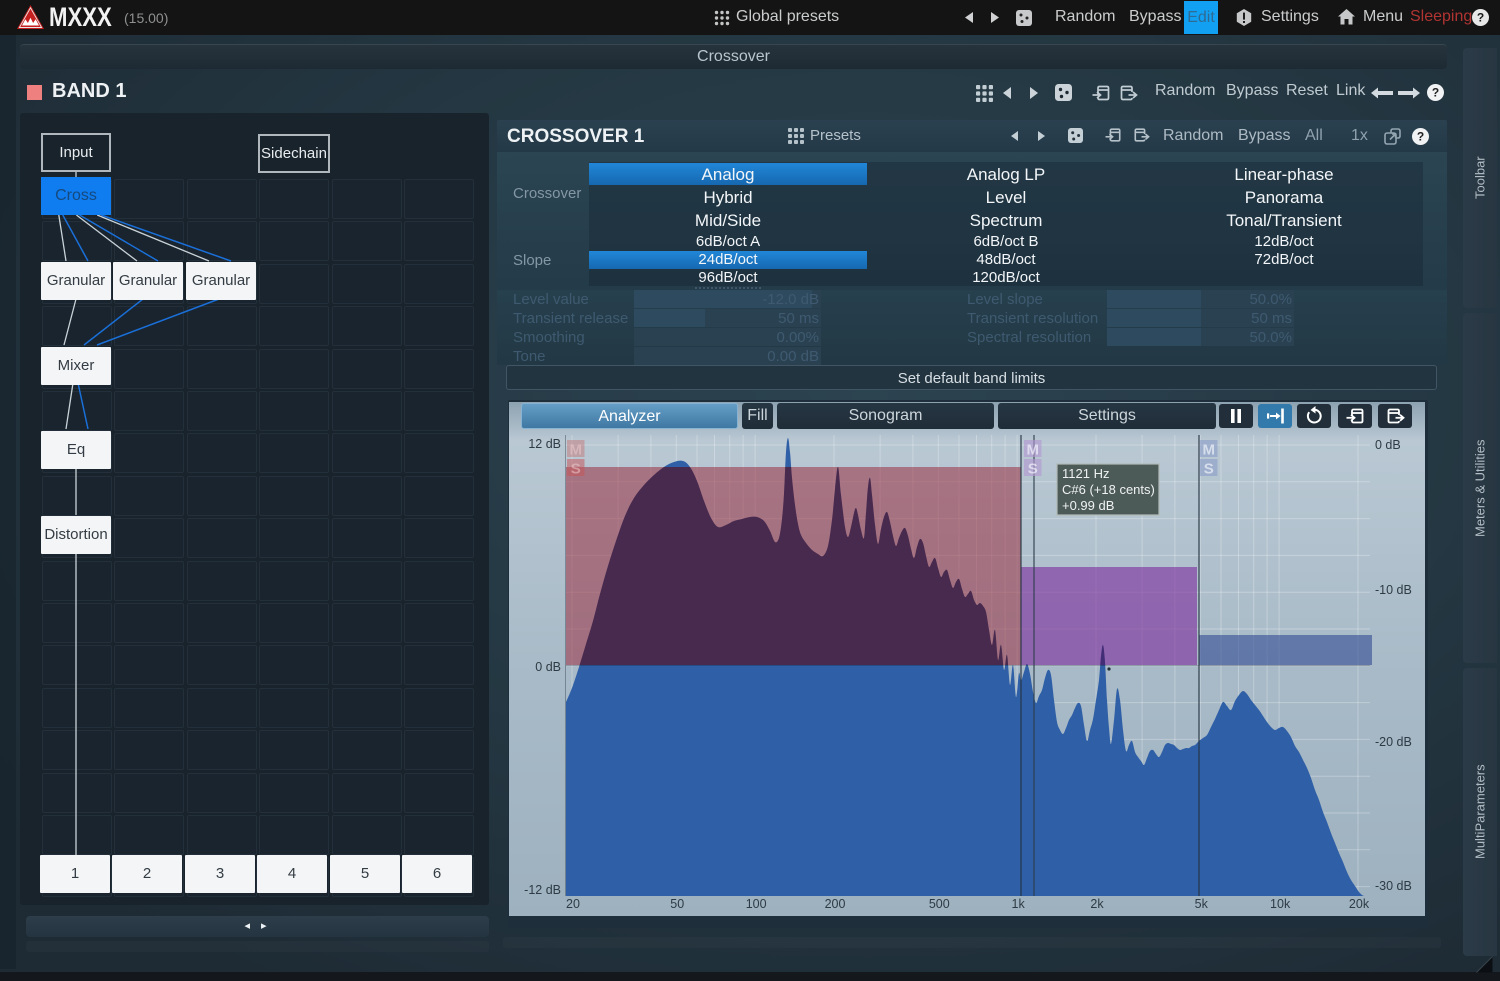 Image resolution: width=1500 pixels, height=981 pixels. I want to click on svg-text: +0.99 dB, so click(1088, 505).